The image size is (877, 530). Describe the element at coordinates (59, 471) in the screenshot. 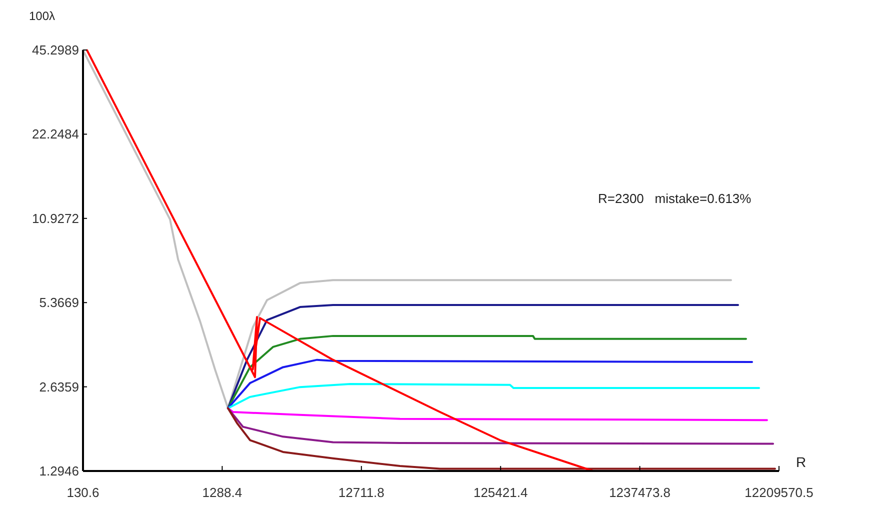

I see `y-tick-label: 1.2946` at that location.